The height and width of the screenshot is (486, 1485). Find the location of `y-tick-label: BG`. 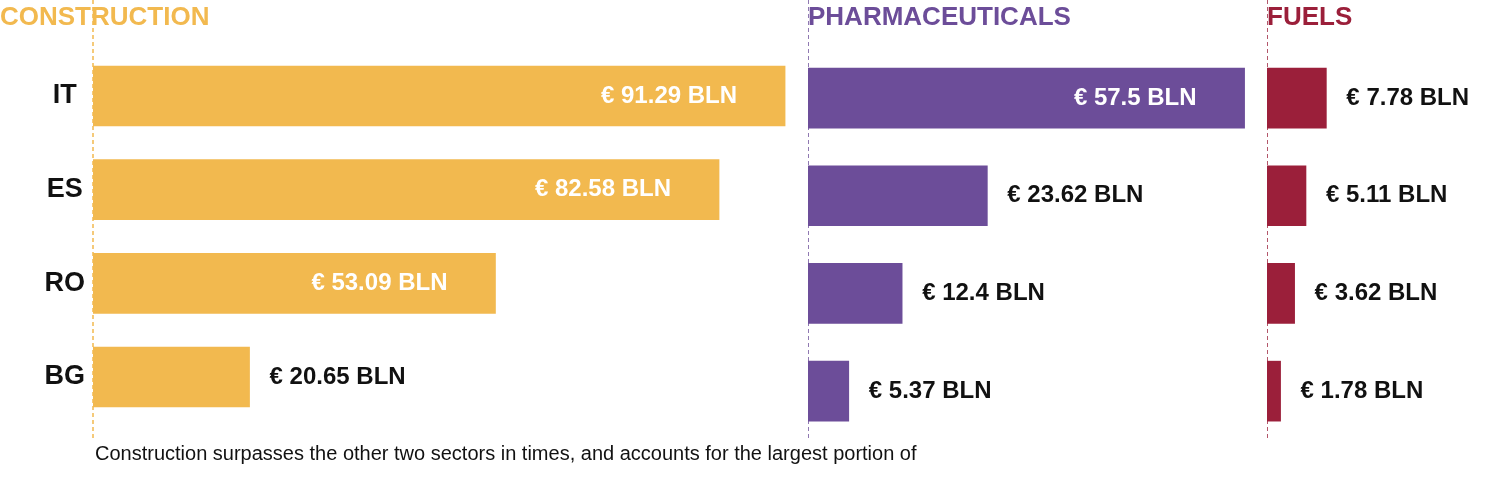

y-tick-label: BG is located at coordinates (64, 375).